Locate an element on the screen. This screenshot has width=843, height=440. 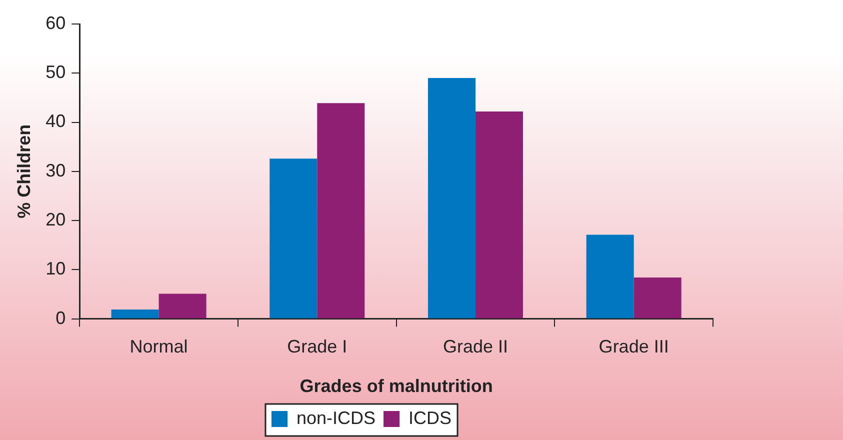
y-tick-label: 50 is located at coordinates (56, 72).